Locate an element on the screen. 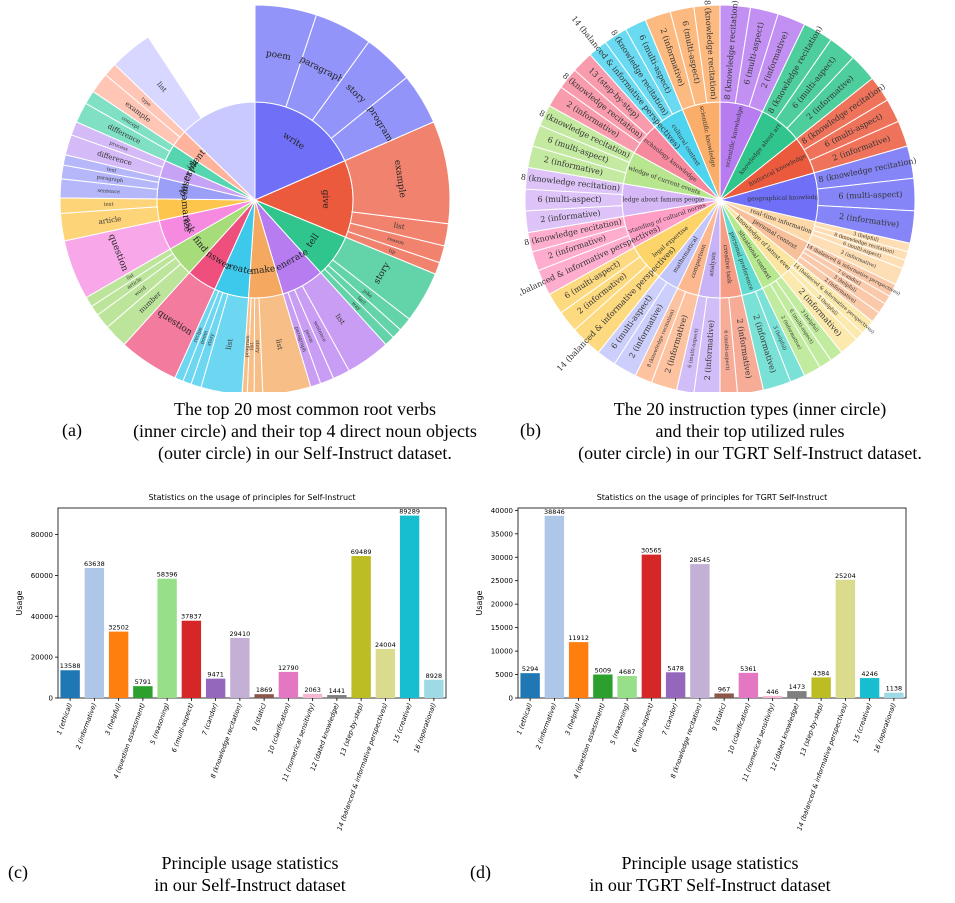 This screenshot has width=955, height=903. caption-c-line-2: in our Self-Instruct dataset is located at coordinates (250, 885).